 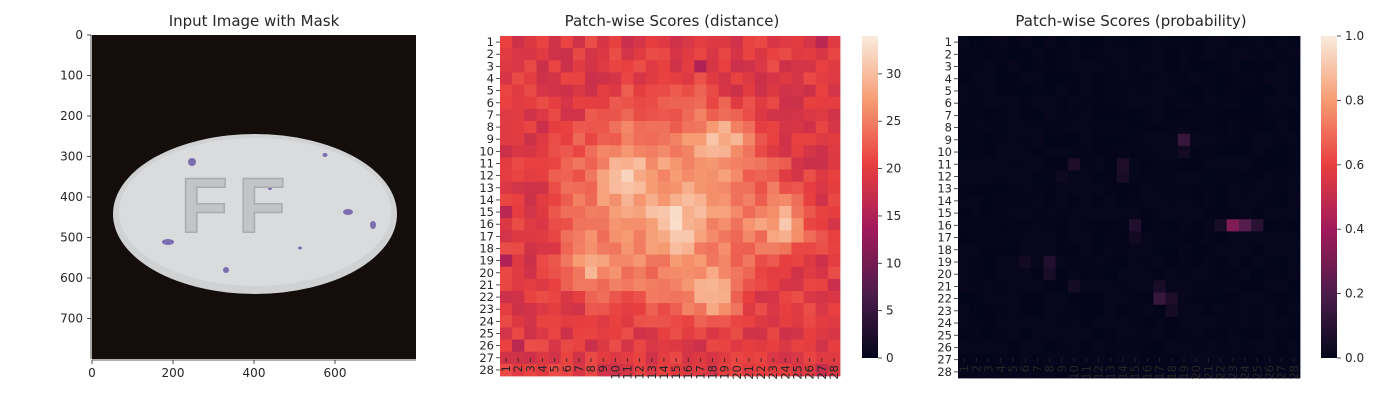 I want to click on row-tick-label: 1, so click(x=948, y=42).